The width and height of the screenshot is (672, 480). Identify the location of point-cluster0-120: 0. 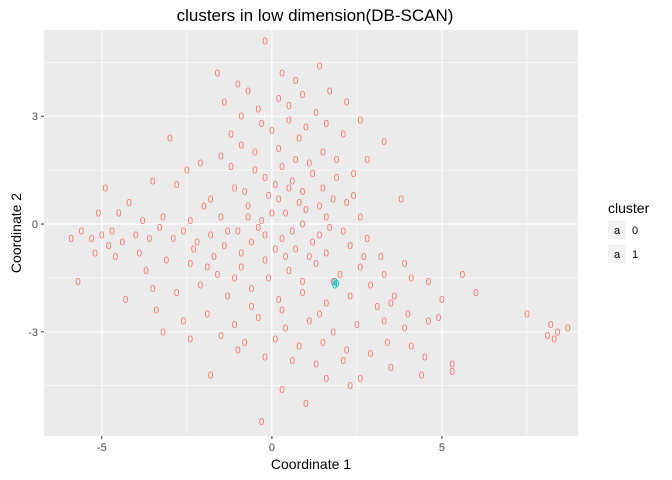
(333, 332).